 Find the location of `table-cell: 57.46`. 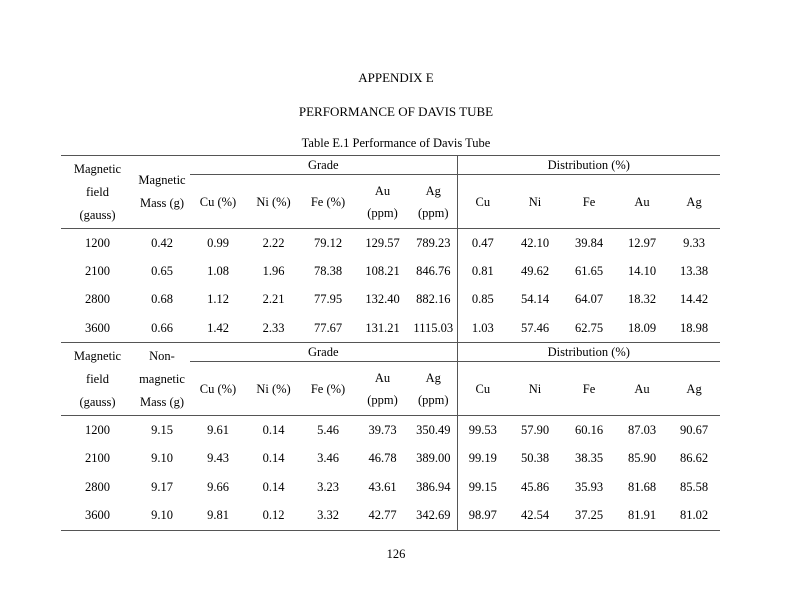

table-cell: 57.46 is located at coordinates (535, 329).